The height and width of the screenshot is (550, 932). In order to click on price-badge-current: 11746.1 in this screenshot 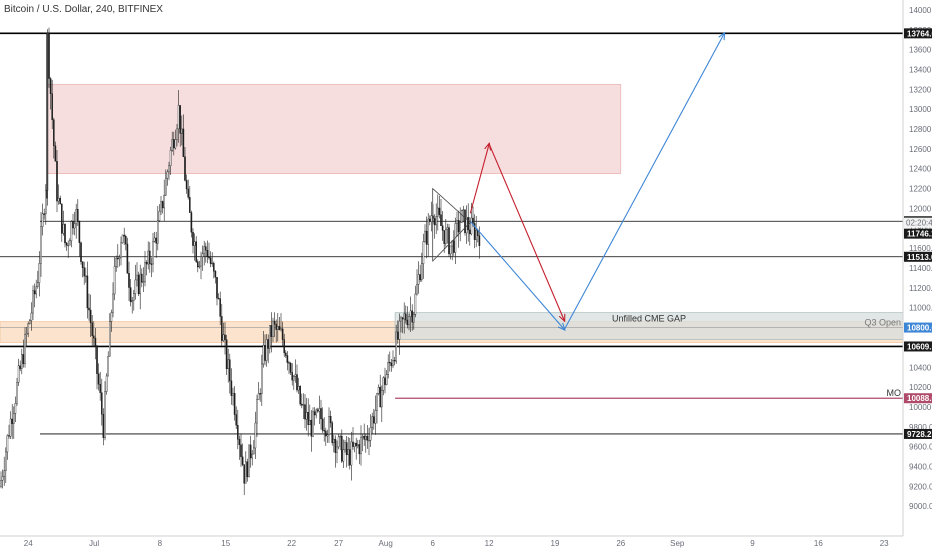, I will do `click(919, 234)`.